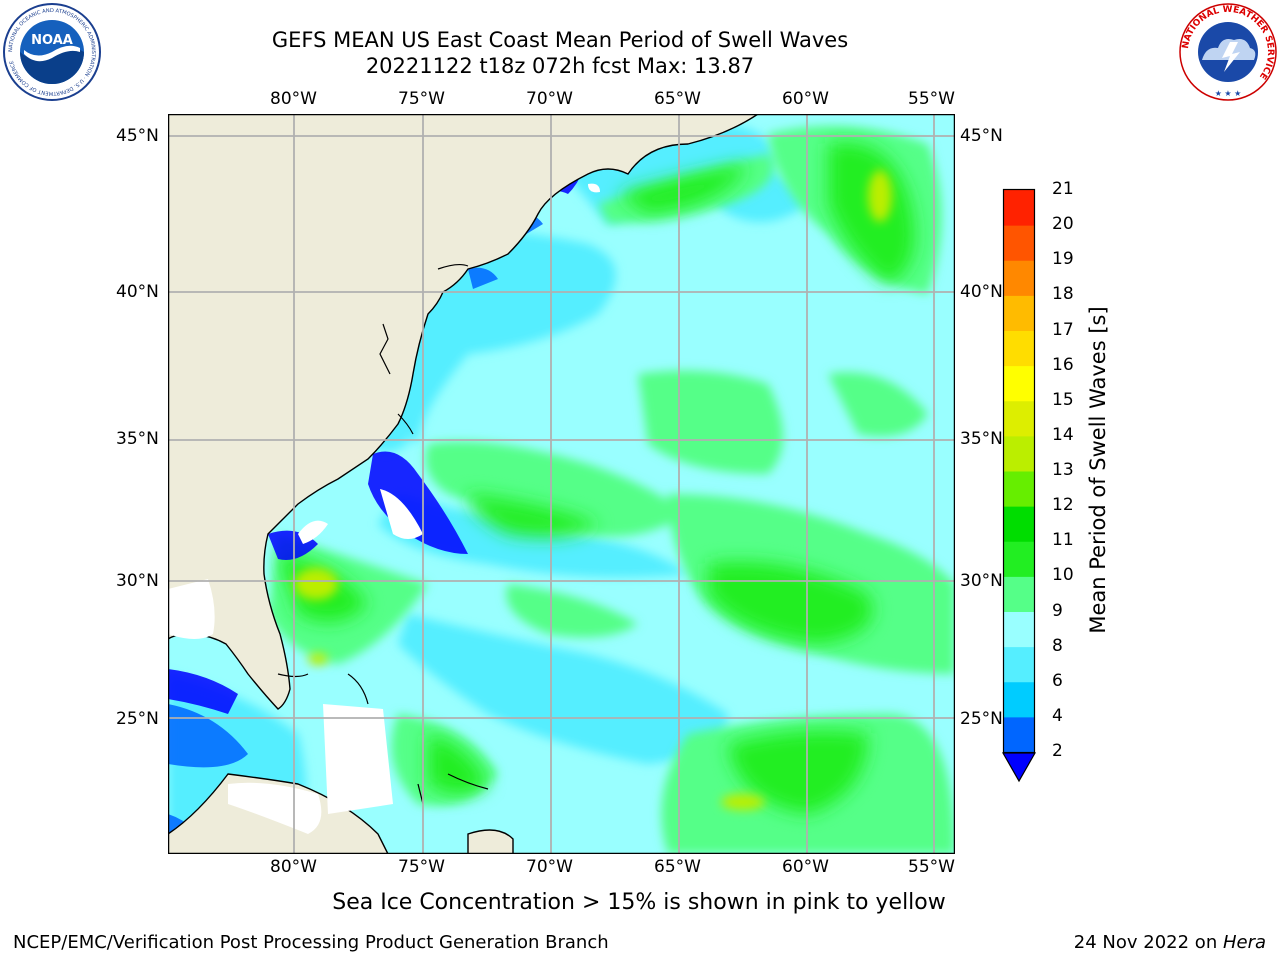 This screenshot has height=960, width=1280. What do you see at coordinates (1063, 434) in the screenshot?
I see `colorbar-tick-label: 14` at bounding box center [1063, 434].